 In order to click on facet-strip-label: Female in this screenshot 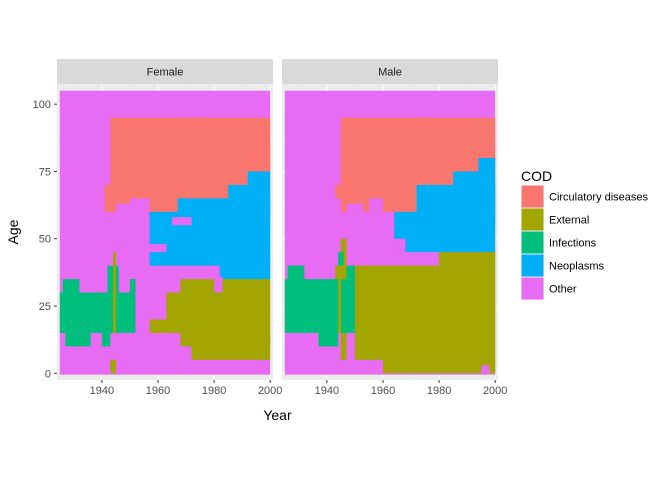, I will do `click(165, 73)`.